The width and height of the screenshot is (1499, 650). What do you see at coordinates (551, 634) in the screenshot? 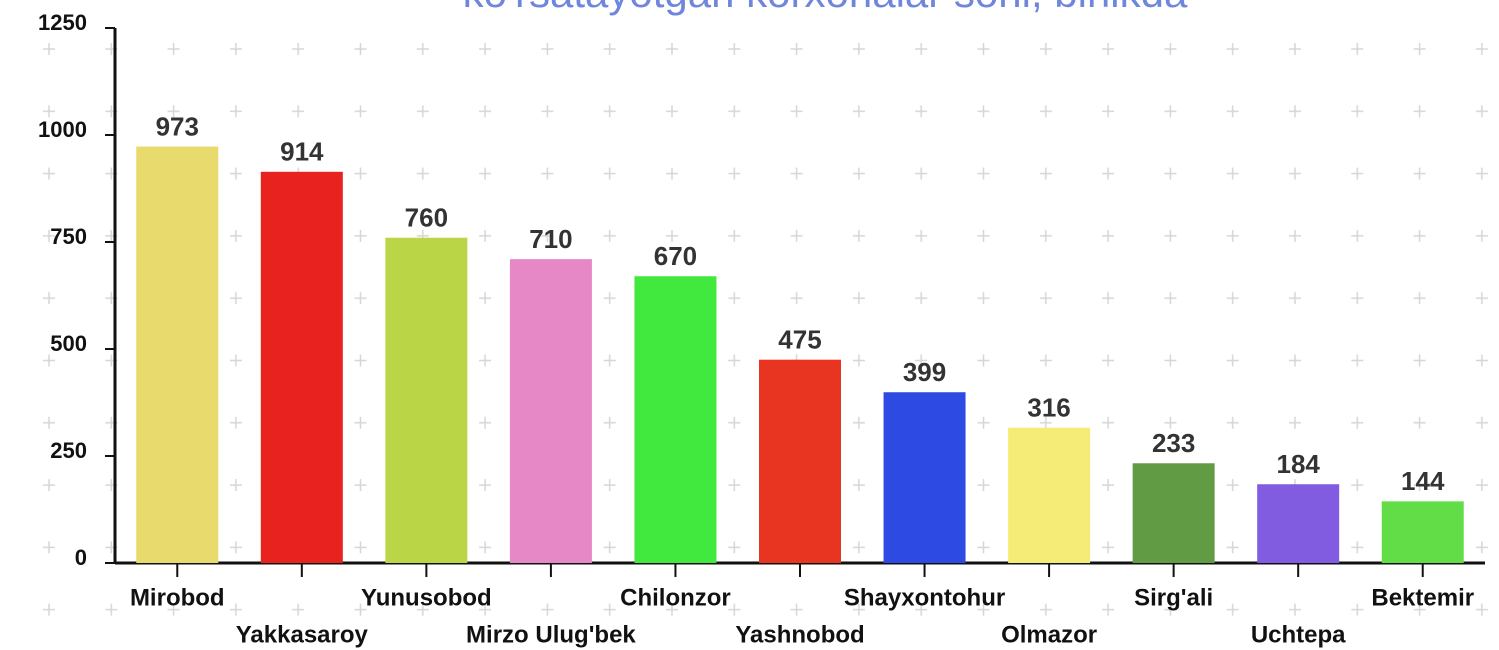
I see `x-tick-label: Mirzo Ulug'bek` at bounding box center [551, 634].